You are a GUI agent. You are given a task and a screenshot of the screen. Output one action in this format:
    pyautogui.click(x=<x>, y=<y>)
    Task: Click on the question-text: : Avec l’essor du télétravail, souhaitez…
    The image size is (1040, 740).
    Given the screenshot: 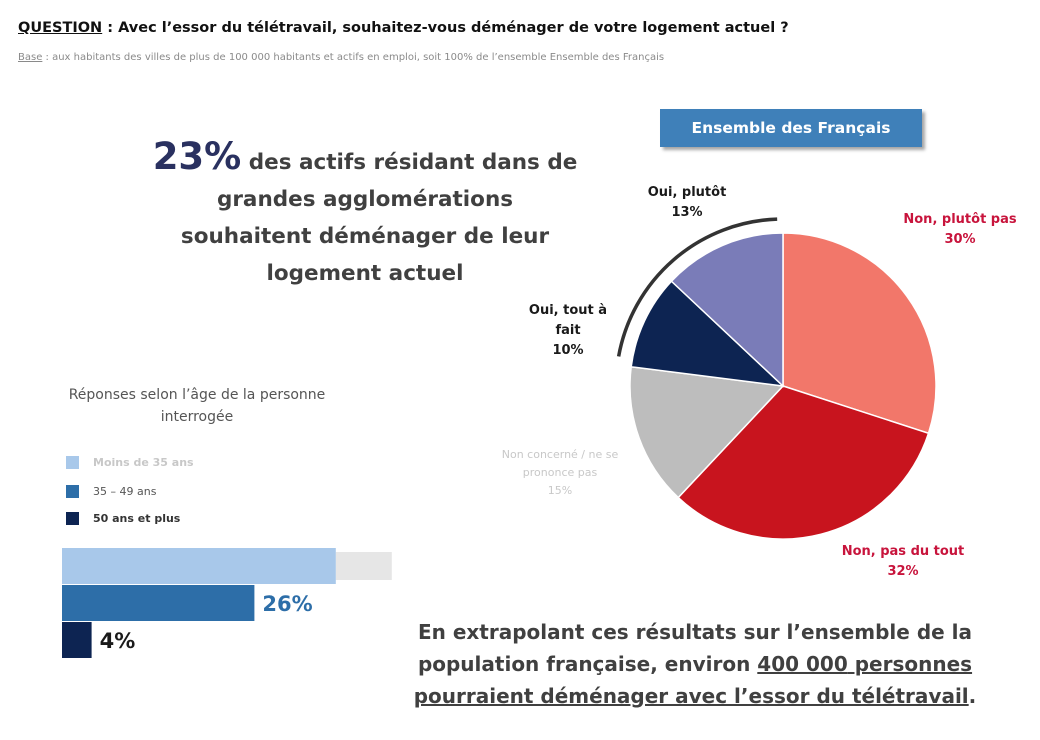 What is the action you would take?
    pyautogui.click(x=445, y=28)
    